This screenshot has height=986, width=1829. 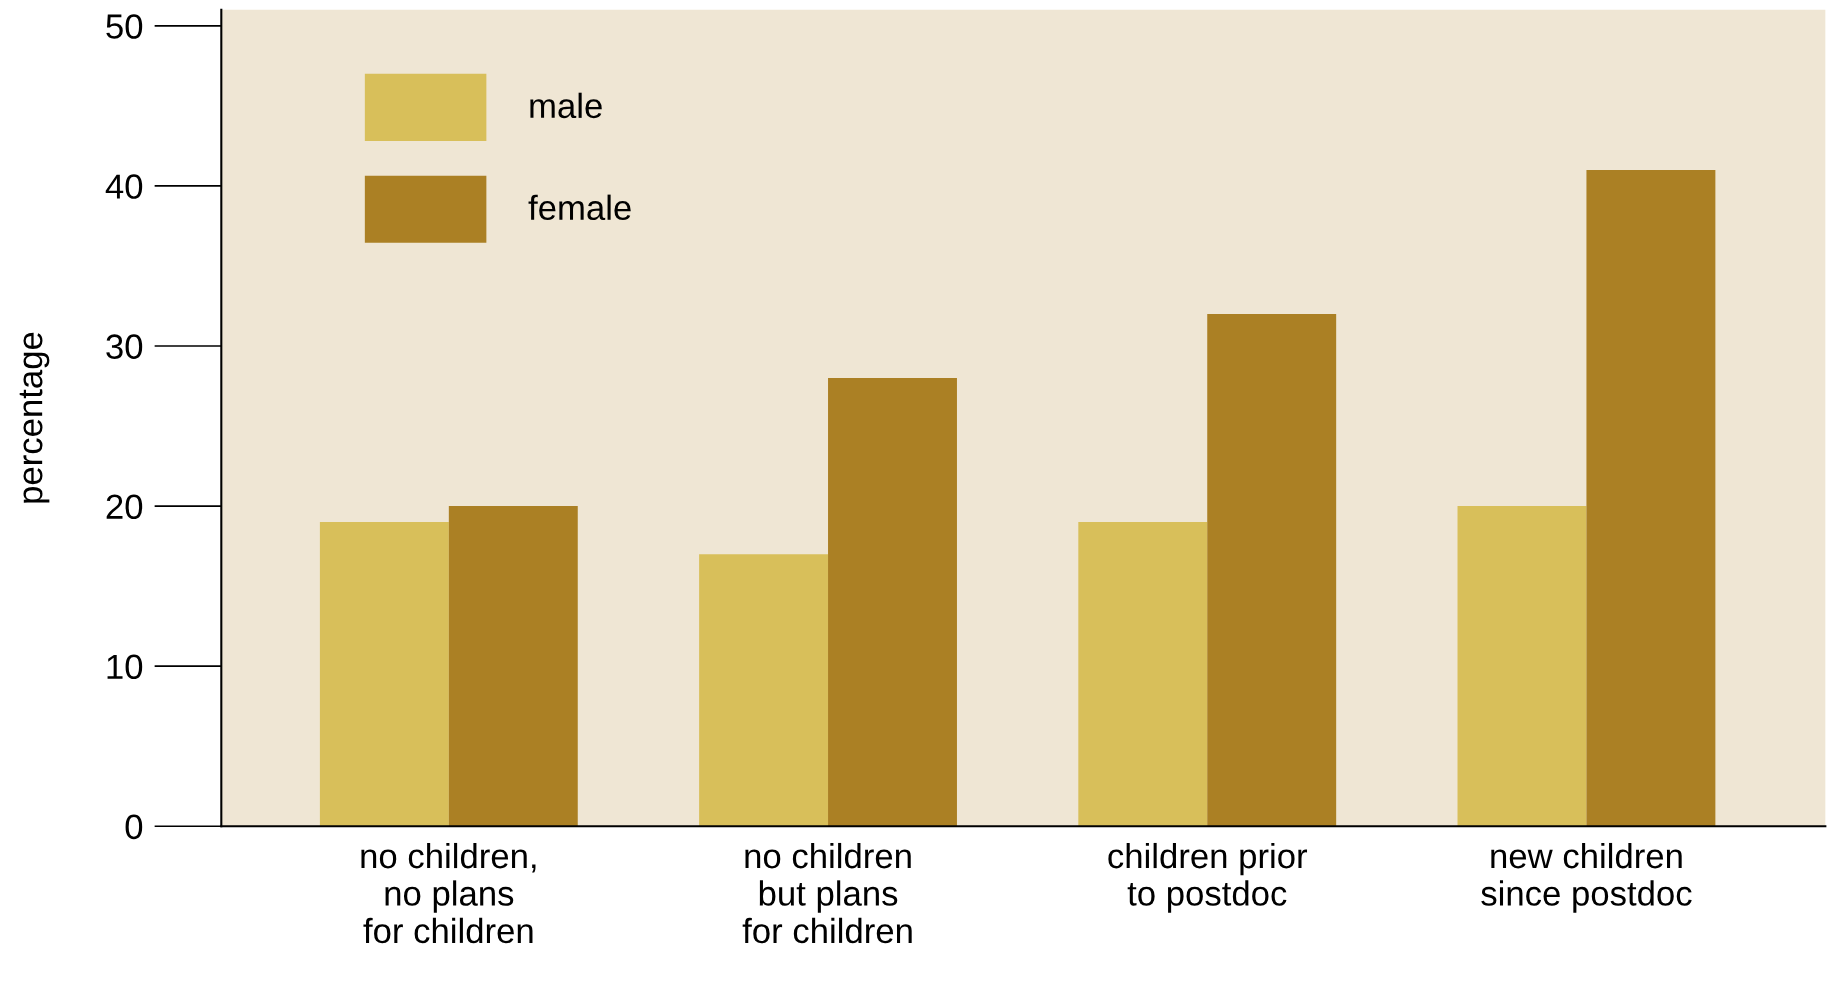 I want to click on y-tick-label: 40, so click(x=124, y=186).